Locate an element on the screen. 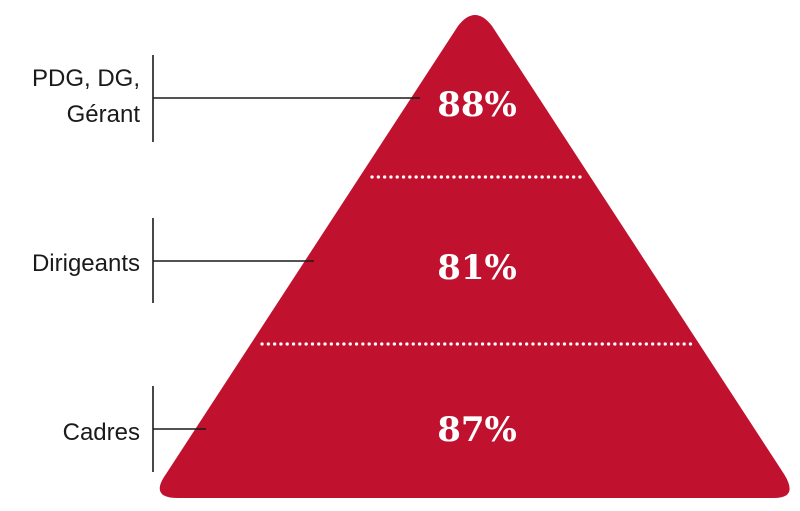 The width and height of the screenshot is (800, 511). tier-value-cadres: 87% is located at coordinates (477, 430).